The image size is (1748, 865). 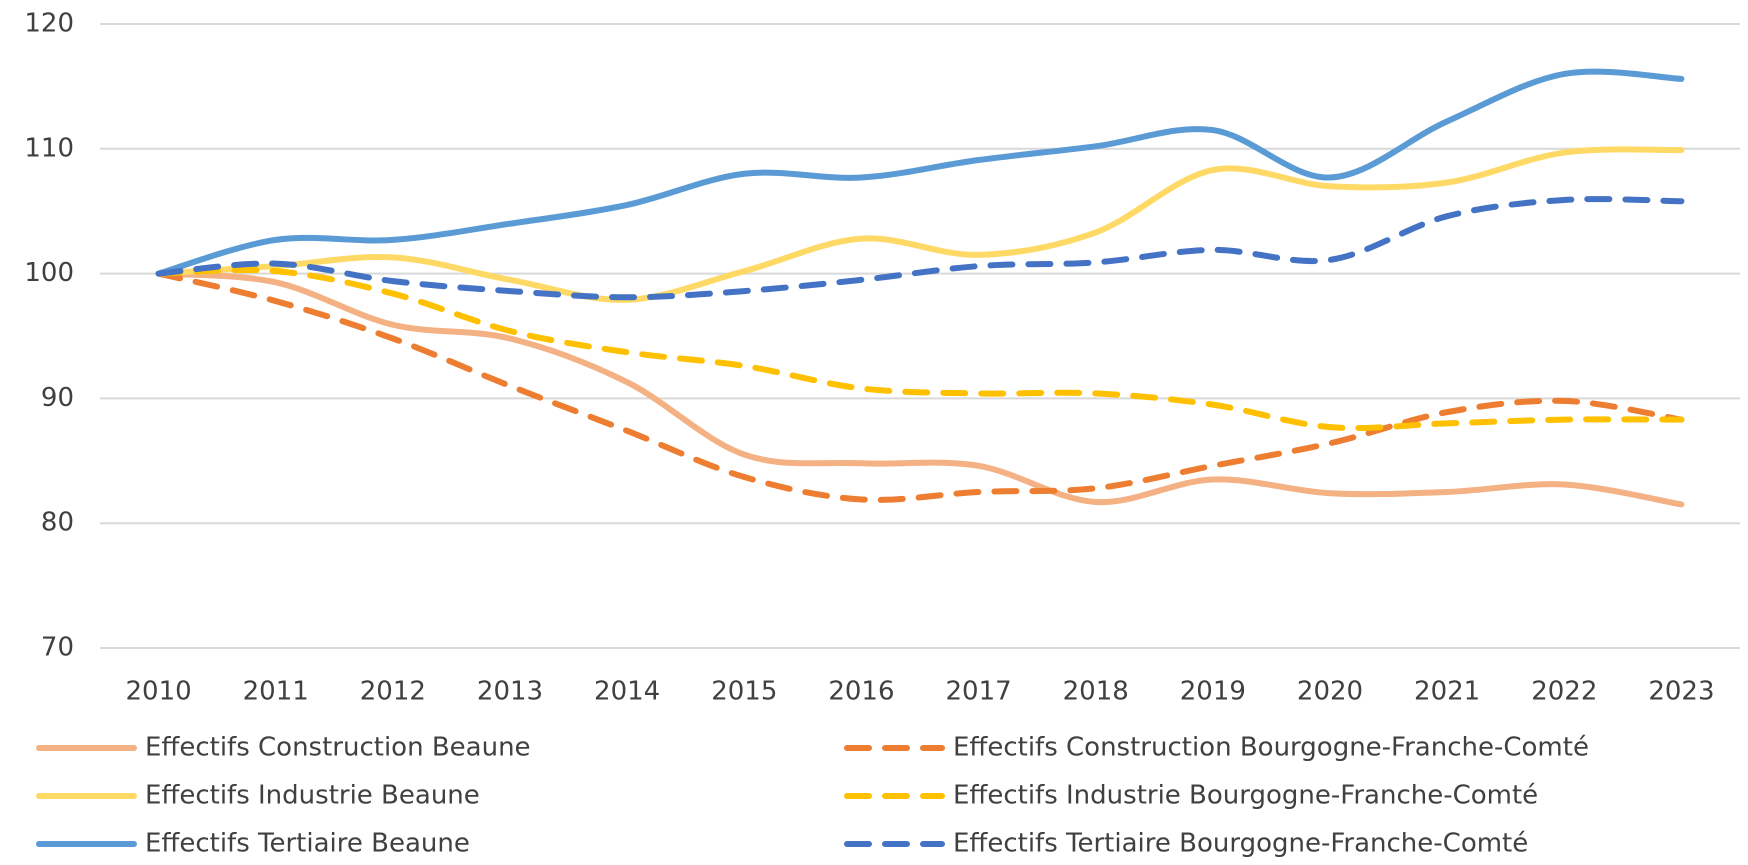 What do you see at coordinates (1330, 692) in the screenshot?
I see `x-tick-label: 2020` at bounding box center [1330, 692].